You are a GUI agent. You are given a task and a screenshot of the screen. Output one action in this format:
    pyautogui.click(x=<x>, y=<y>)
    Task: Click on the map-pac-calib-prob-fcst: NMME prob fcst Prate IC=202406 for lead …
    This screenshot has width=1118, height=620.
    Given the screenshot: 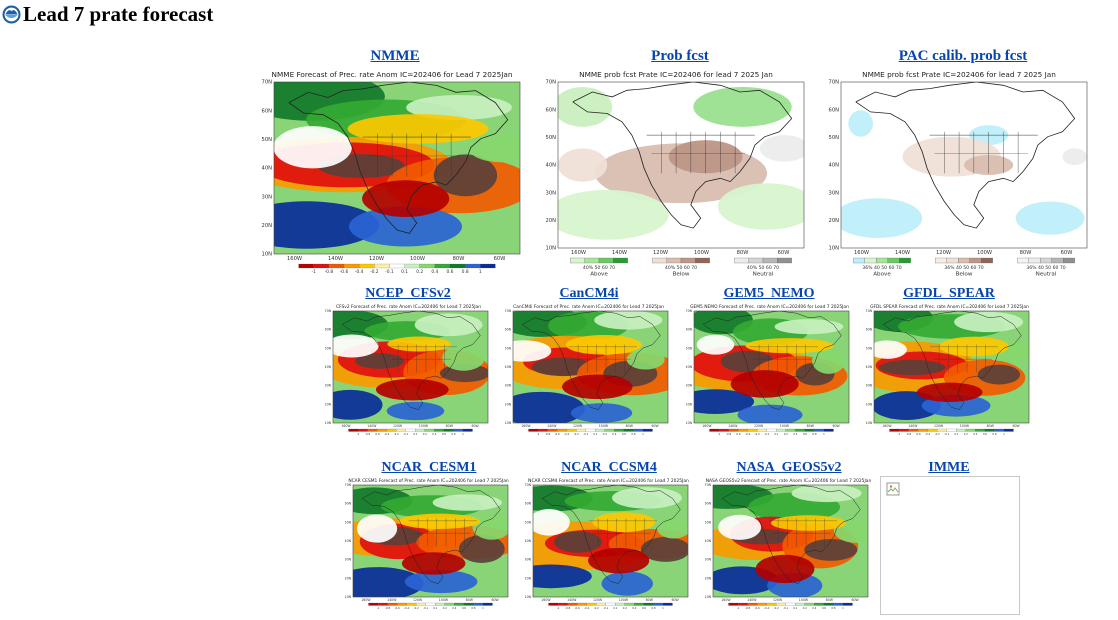 What is the action you would take?
    pyautogui.click(x=959, y=174)
    